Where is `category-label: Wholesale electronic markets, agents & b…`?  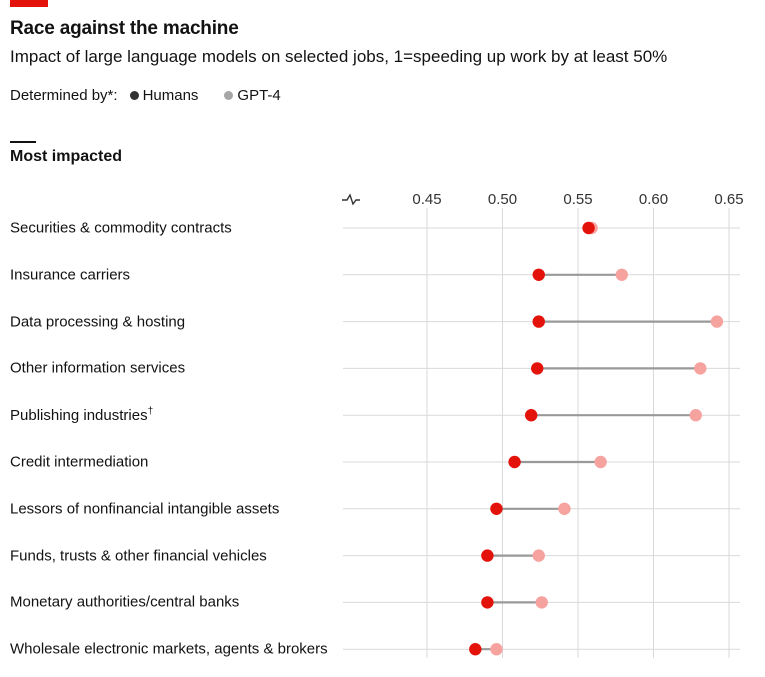
category-label: Wholesale electronic markets, agents & b… is located at coordinates (169, 649).